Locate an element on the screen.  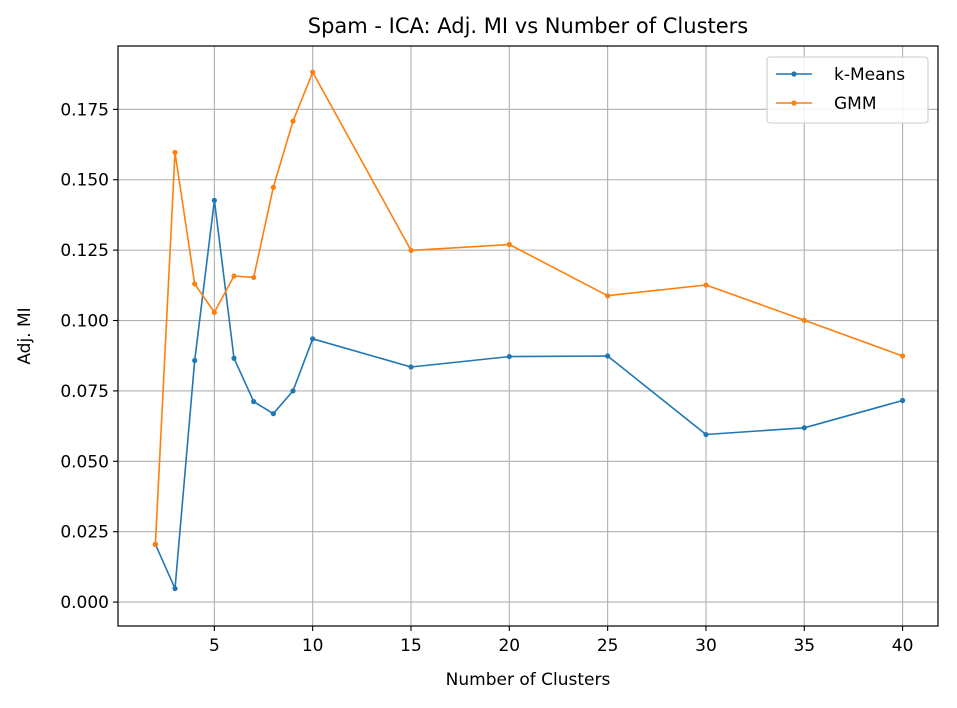
legend-label-gmm: GMM is located at coordinates (855, 104).